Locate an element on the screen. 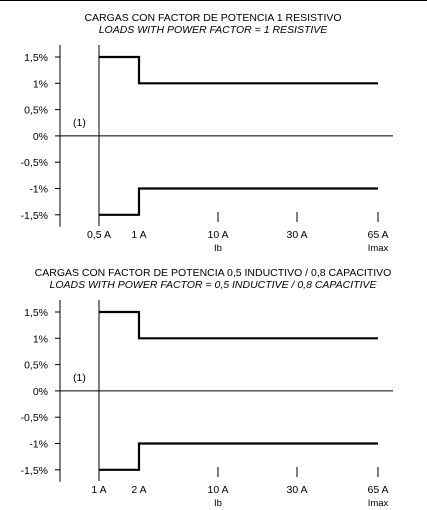 The width and height of the screenshot is (427, 510). x-tick-label: 2 A is located at coordinates (138, 490).